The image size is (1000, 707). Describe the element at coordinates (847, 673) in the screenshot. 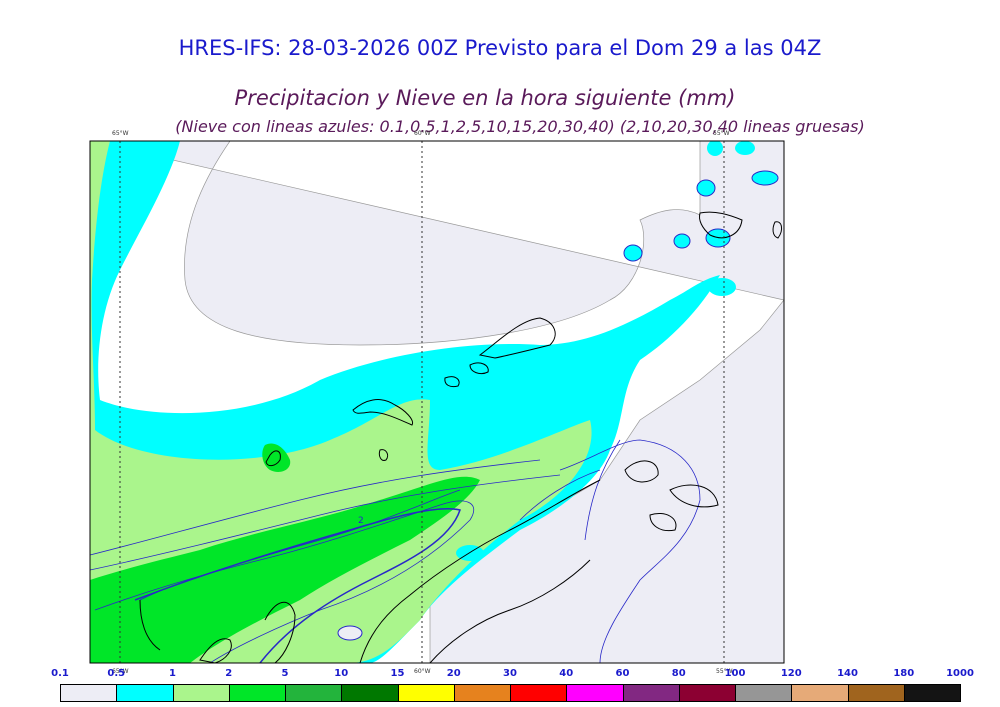

I see `colorbar-label: 140` at that location.